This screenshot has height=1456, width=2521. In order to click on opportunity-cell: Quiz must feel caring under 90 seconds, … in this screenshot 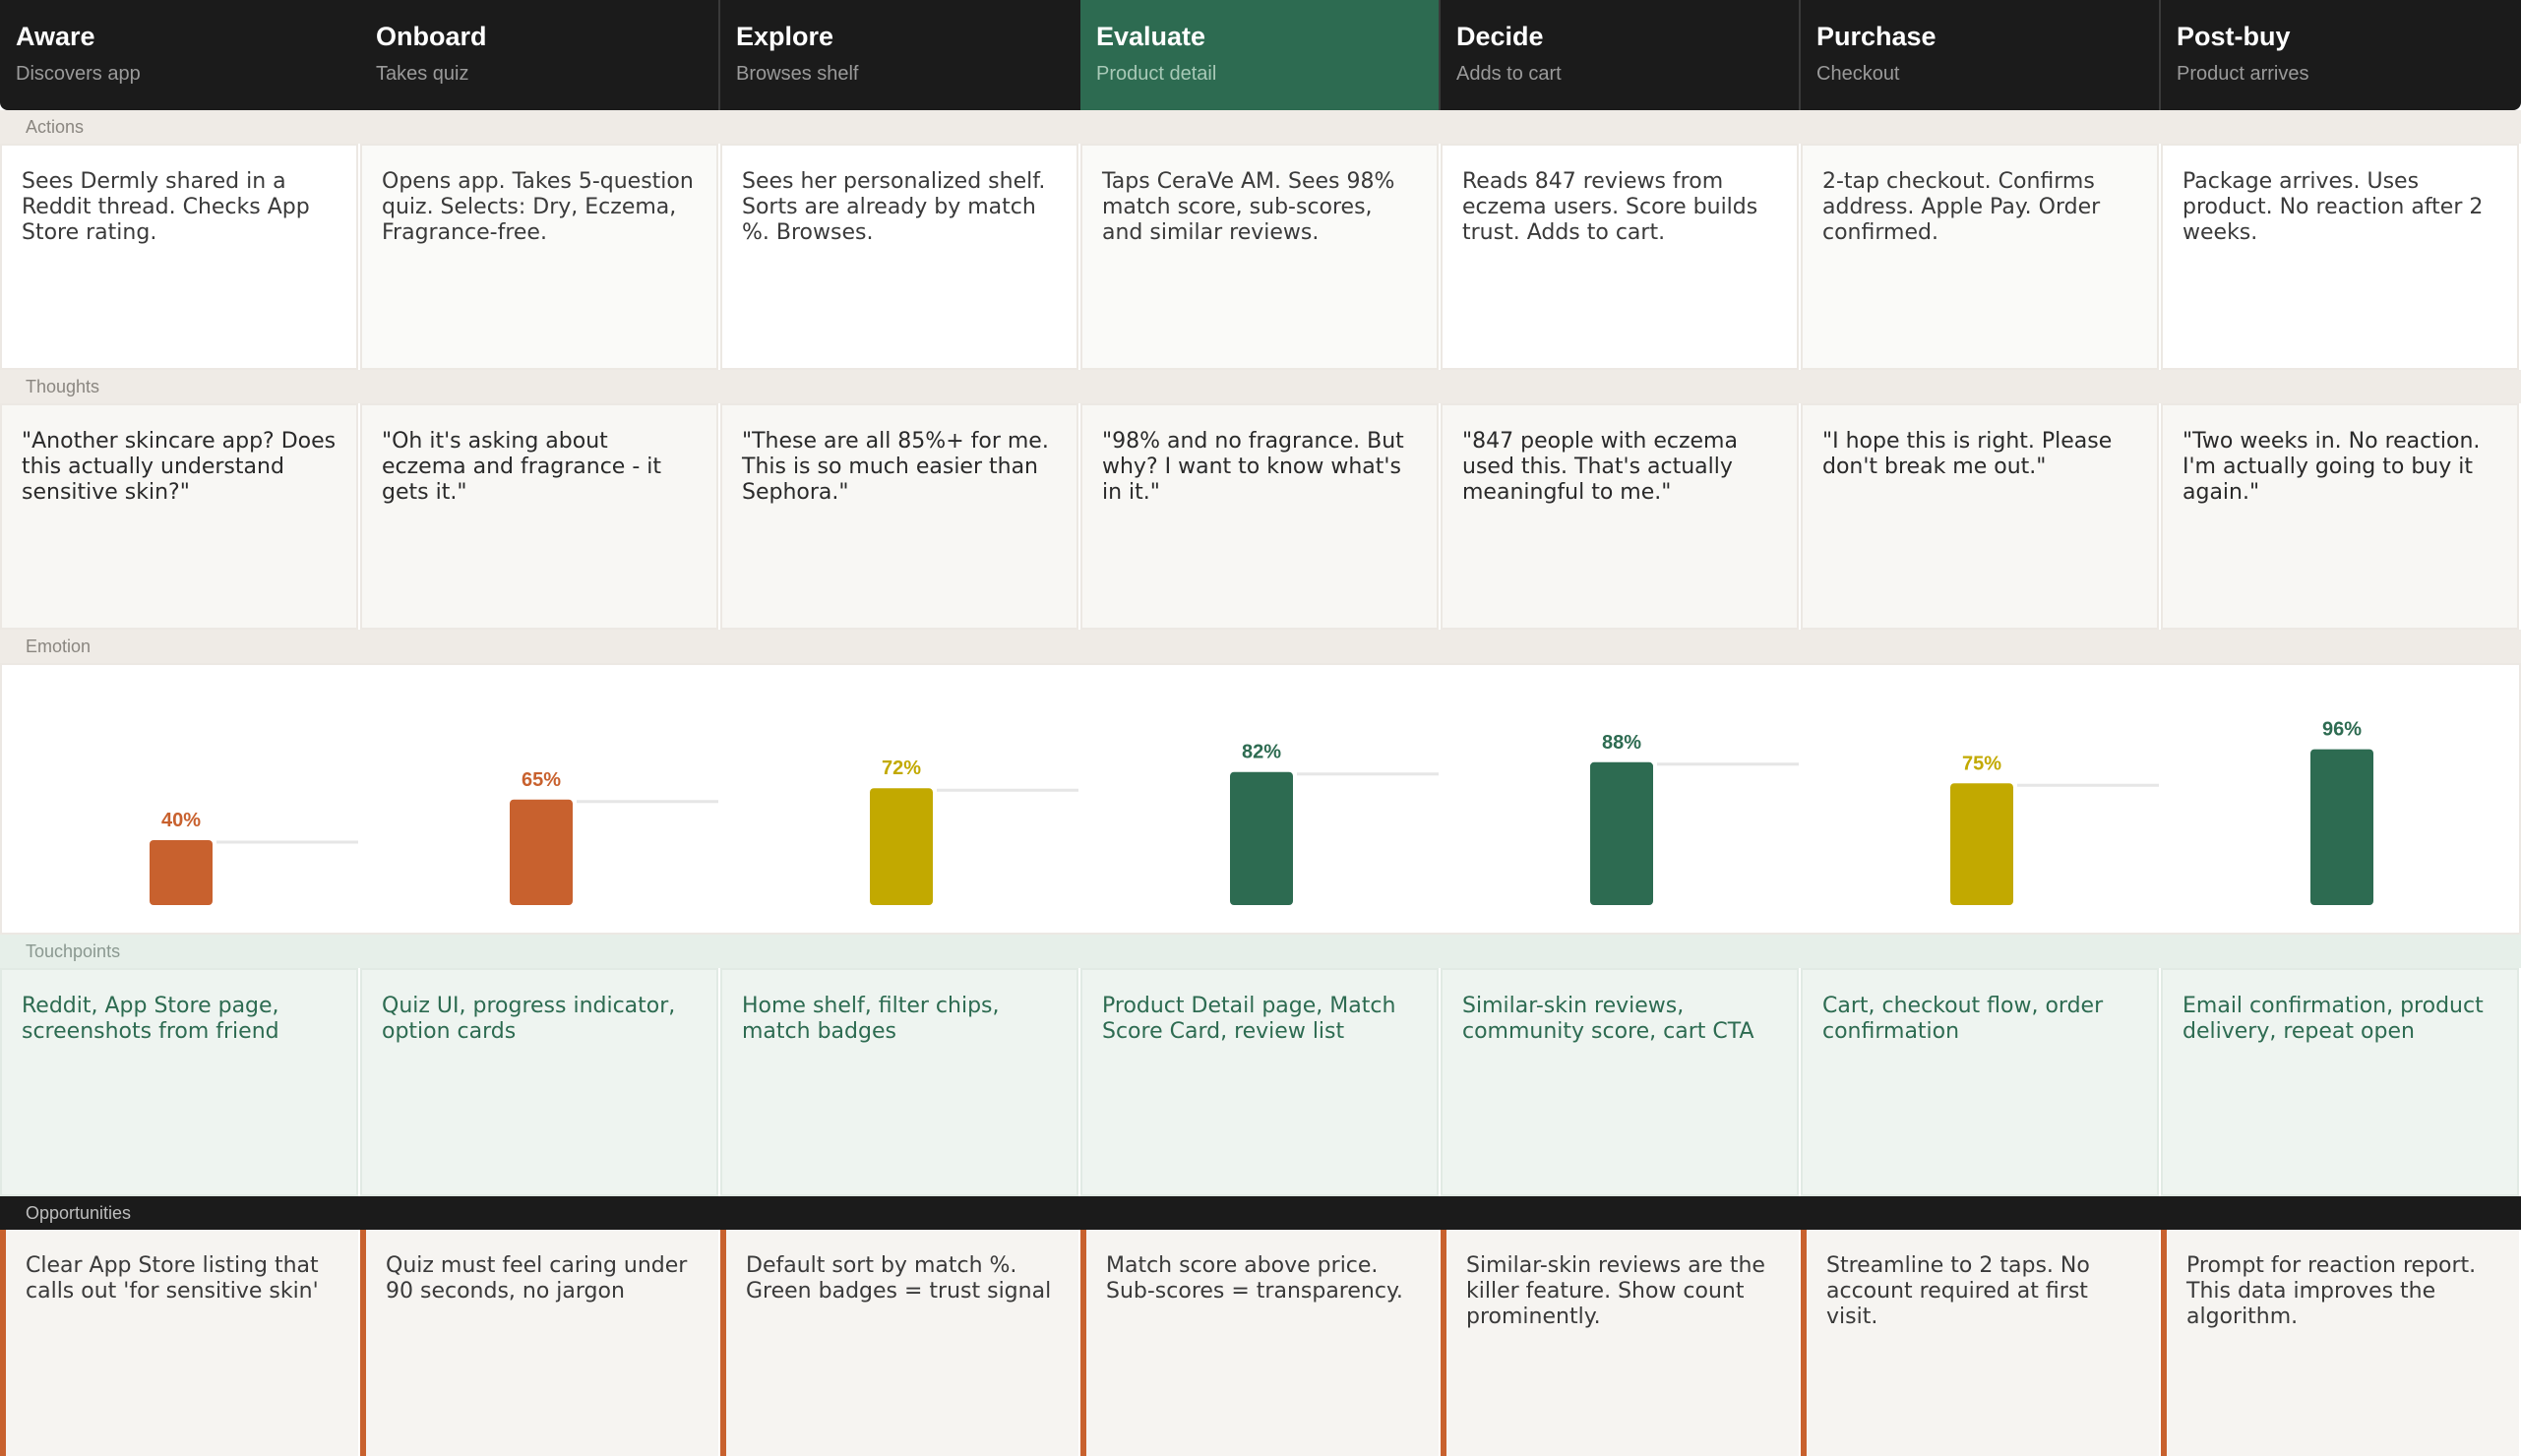, I will do `click(539, 1343)`.